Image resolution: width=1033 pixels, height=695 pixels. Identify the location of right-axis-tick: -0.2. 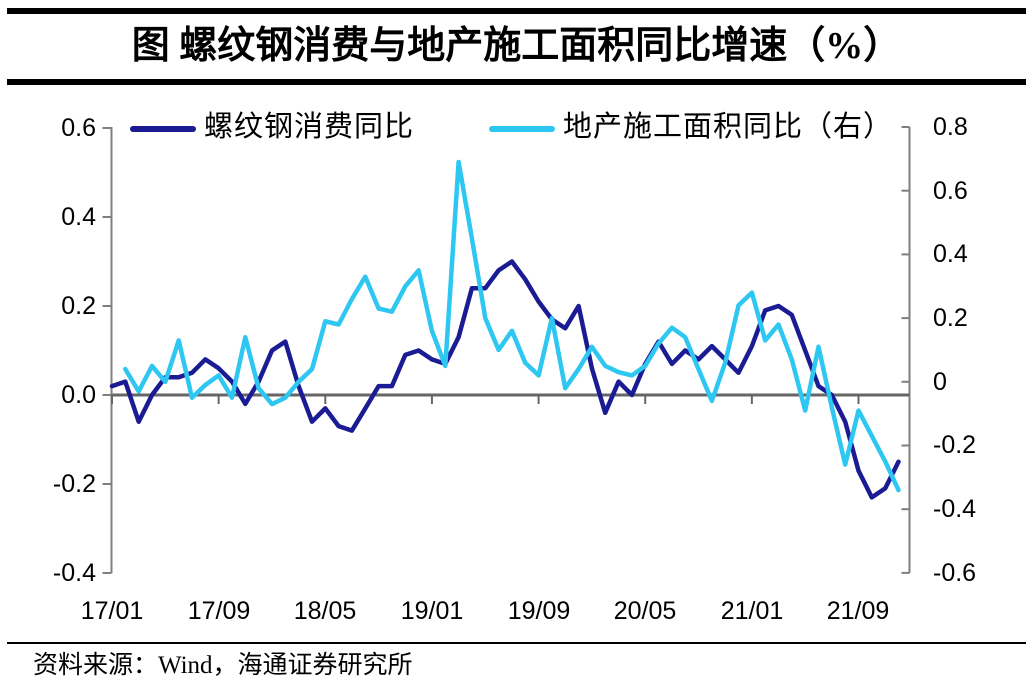
(955, 445).